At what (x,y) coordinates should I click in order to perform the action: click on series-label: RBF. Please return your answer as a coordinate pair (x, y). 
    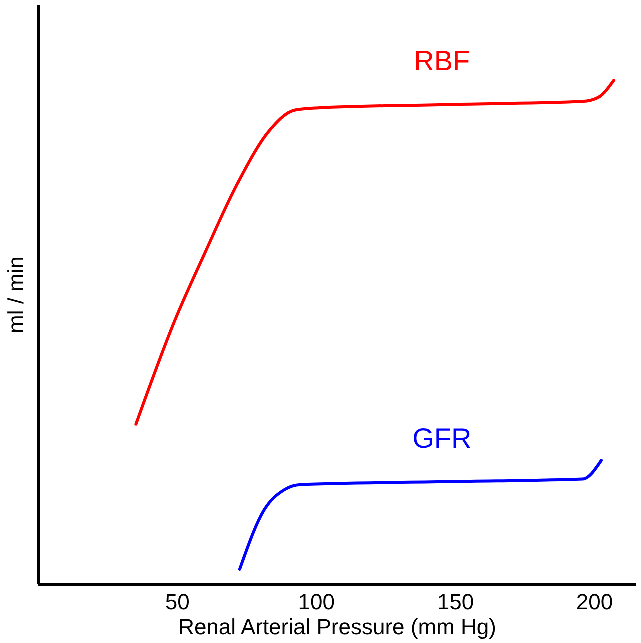
    Looking at the image, I should click on (442, 61).